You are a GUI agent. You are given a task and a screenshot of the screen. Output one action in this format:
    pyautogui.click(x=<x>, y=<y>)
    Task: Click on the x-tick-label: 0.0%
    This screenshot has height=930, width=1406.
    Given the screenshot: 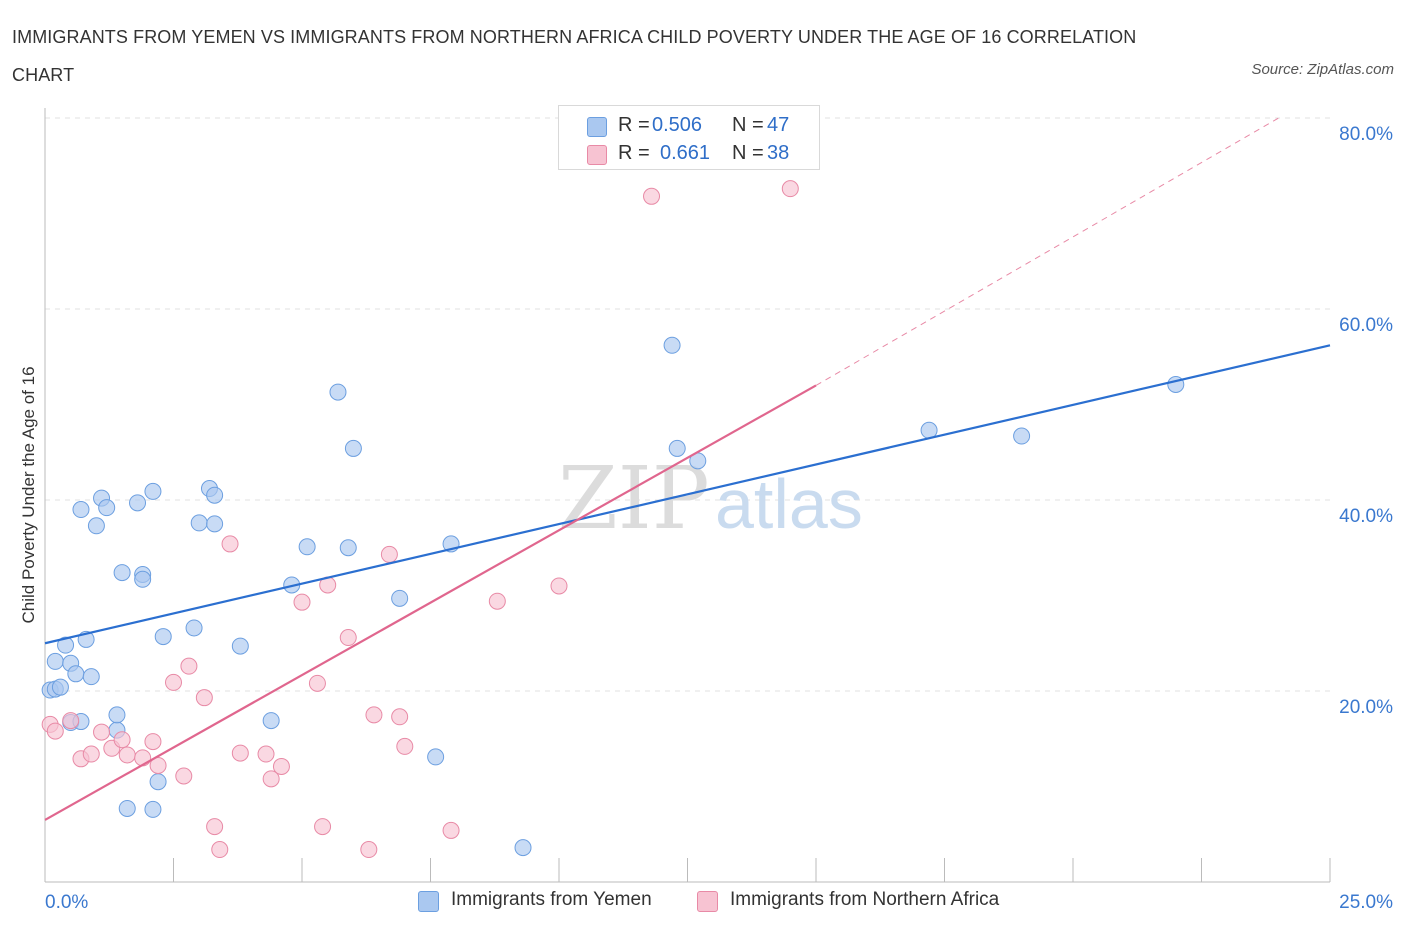 What is the action you would take?
    pyautogui.click(x=66, y=902)
    